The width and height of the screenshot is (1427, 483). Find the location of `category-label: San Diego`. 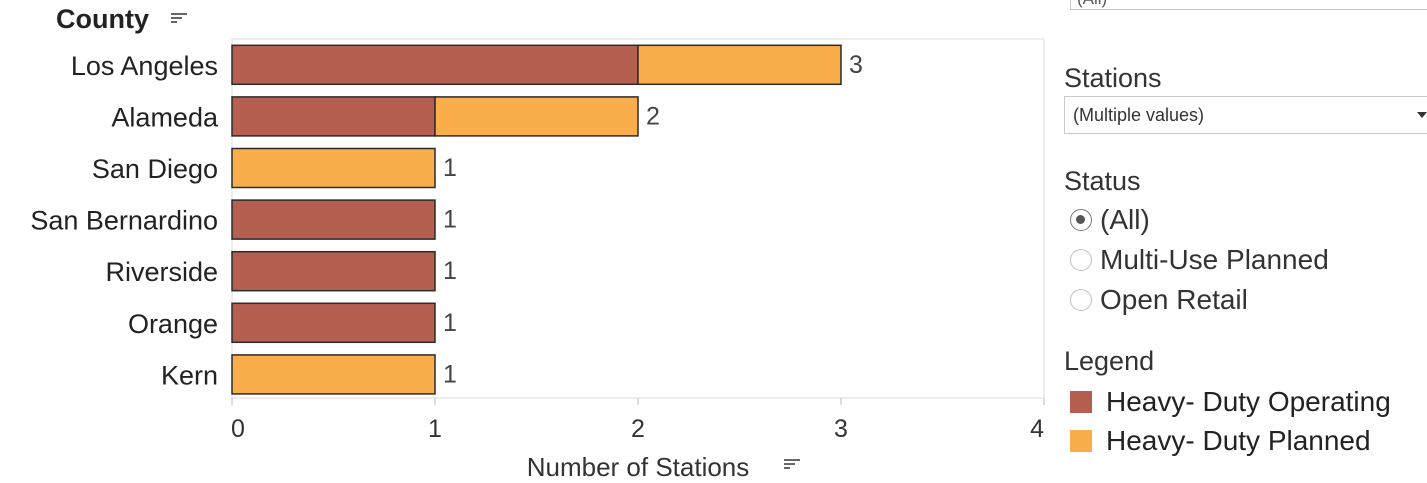

category-label: San Diego is located at coordinates (155, 169).